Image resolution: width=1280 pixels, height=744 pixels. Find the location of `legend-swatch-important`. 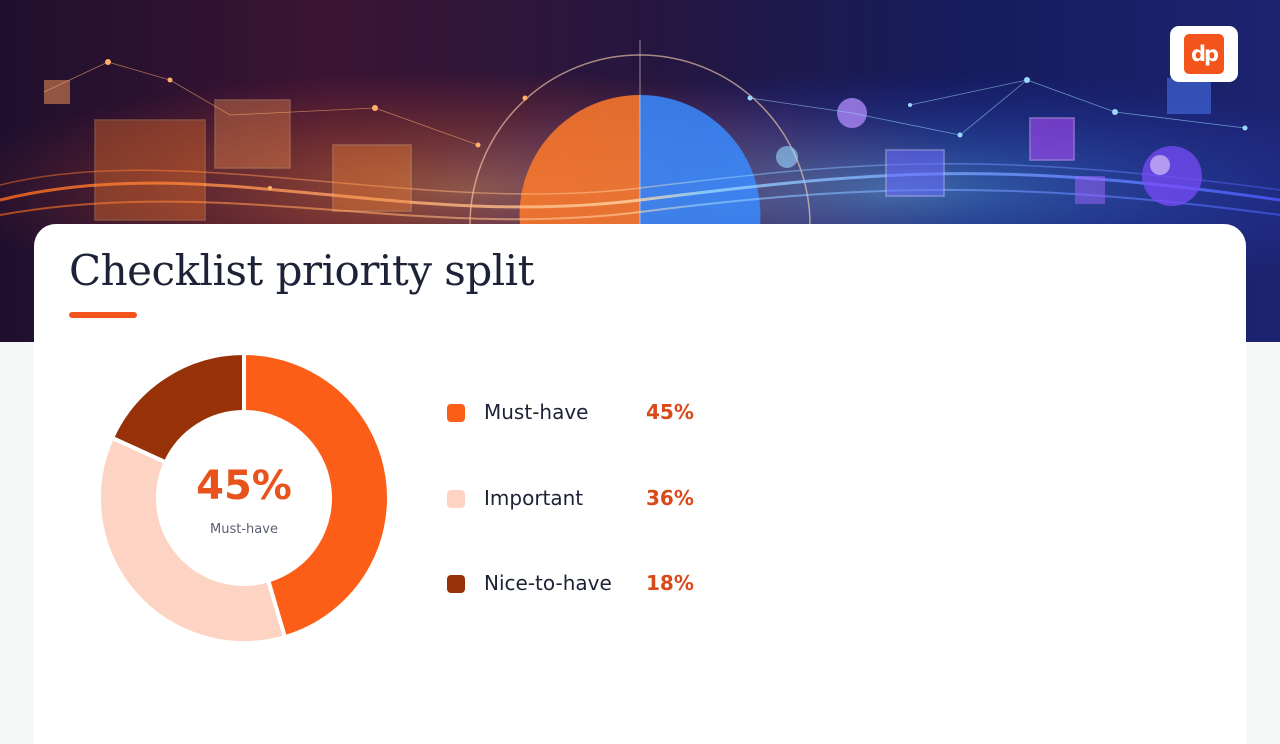

legend-swatch-important is located at coordinates (456, 499).